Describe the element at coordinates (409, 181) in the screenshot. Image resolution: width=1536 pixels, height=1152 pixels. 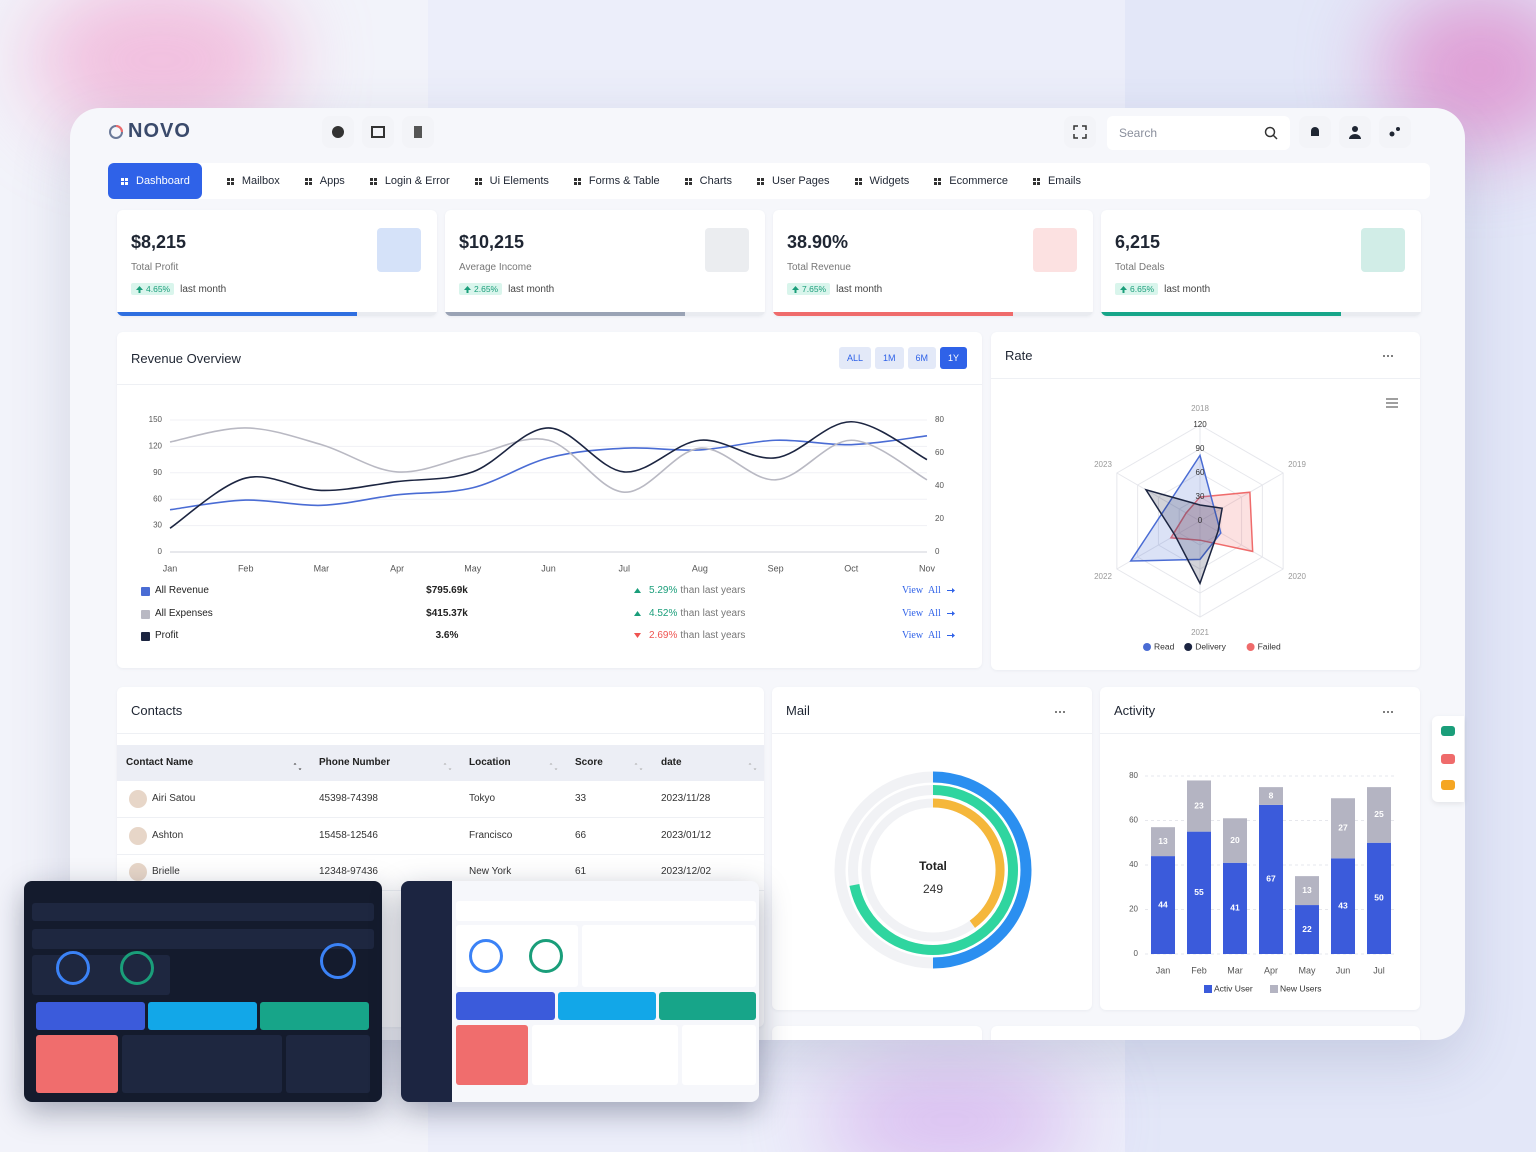
I see `nav-item: Login & Error` at that location.